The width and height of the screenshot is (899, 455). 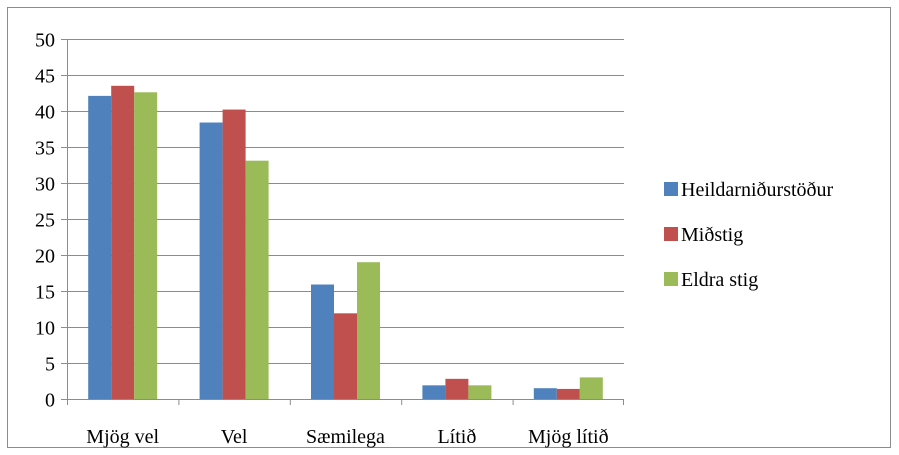 What do you see at coordinates (45, 293) in the screenshot?
I see `y-tick-label: 15` at bounding box center [45, 293].